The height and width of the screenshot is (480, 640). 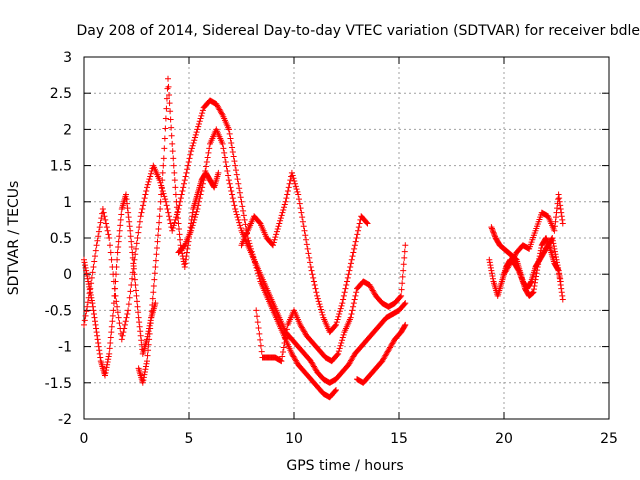 I want to click on y-tick-label: 3, so click(x=67, y=58).